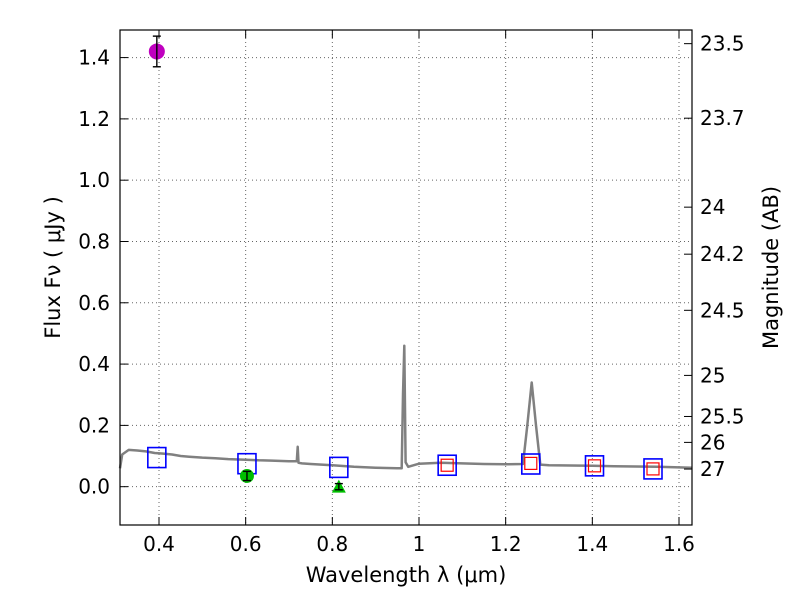 This screenshot has height=600, width=800. What do you see at coordinates (506, 544) in the screenshot?
I see `x-tick-label: 1.2` at bounding box center [506, 544].